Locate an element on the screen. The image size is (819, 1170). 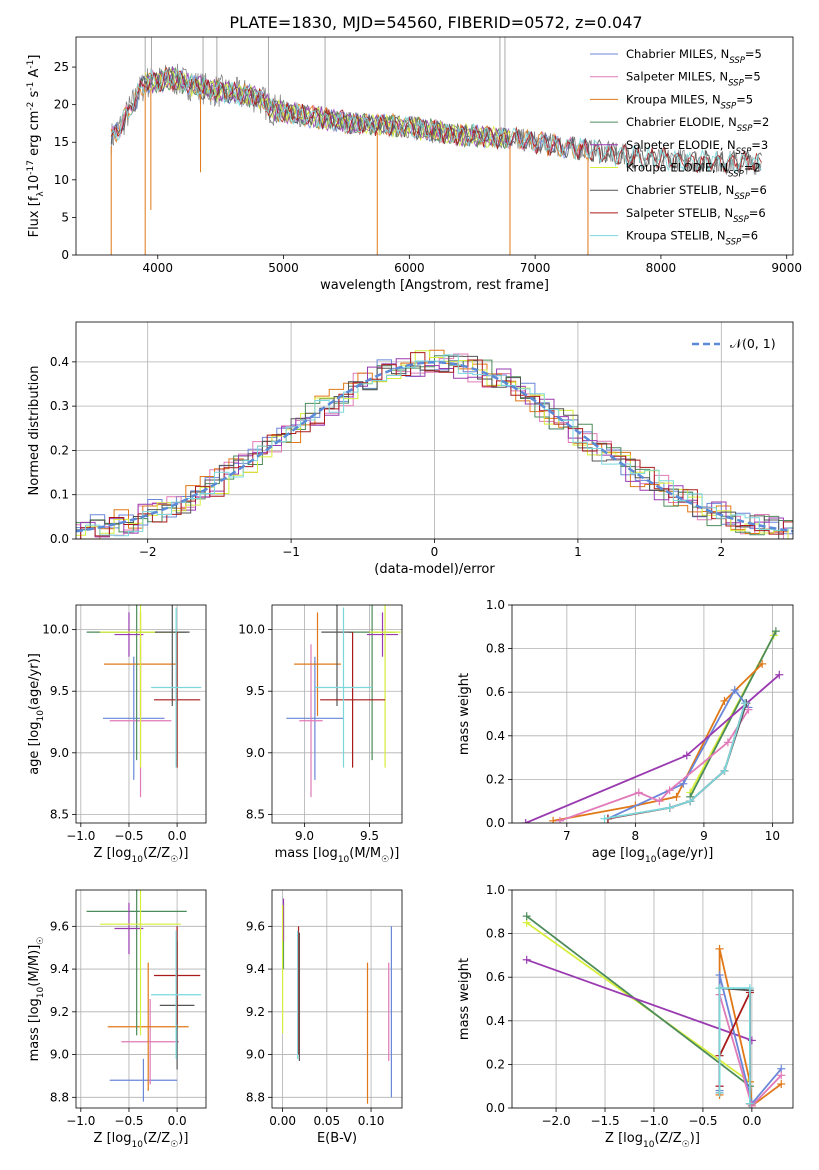
mw-line-salpeter-miles is located at coordinates (654, 765).